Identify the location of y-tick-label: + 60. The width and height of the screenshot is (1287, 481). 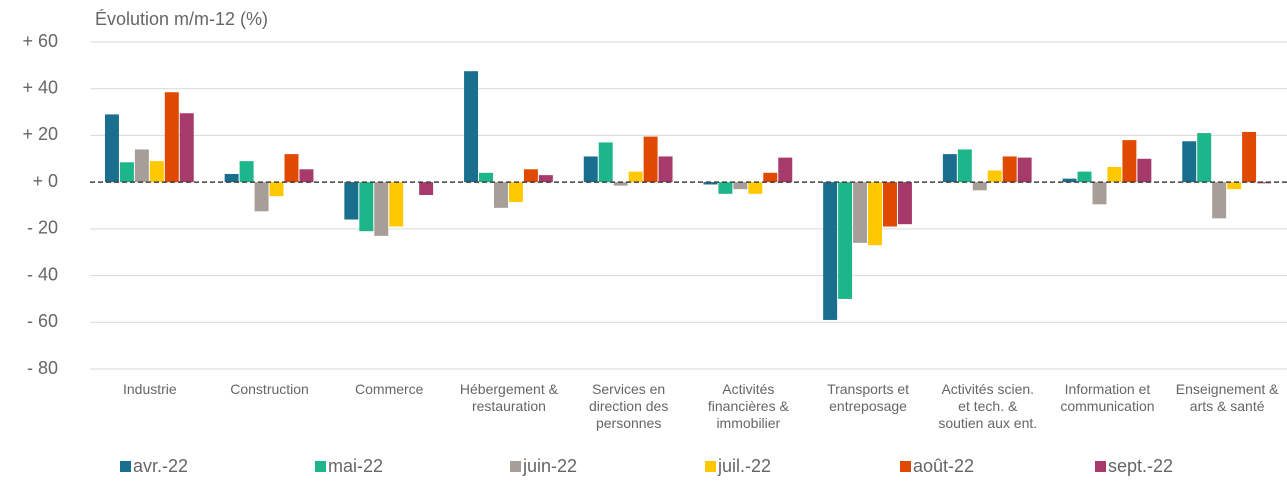
(40, 41).